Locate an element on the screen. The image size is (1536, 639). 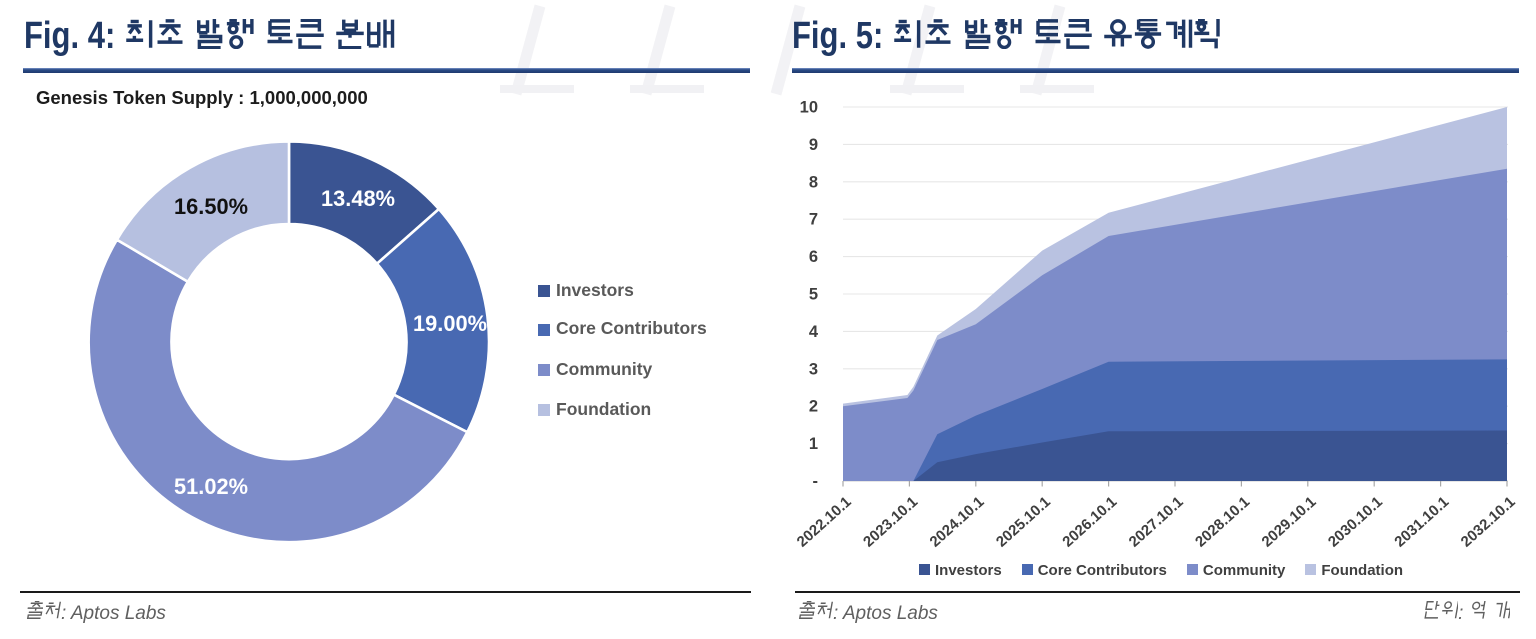
svg-text: 2027.10.1 is located at coordinates (1156, 521).